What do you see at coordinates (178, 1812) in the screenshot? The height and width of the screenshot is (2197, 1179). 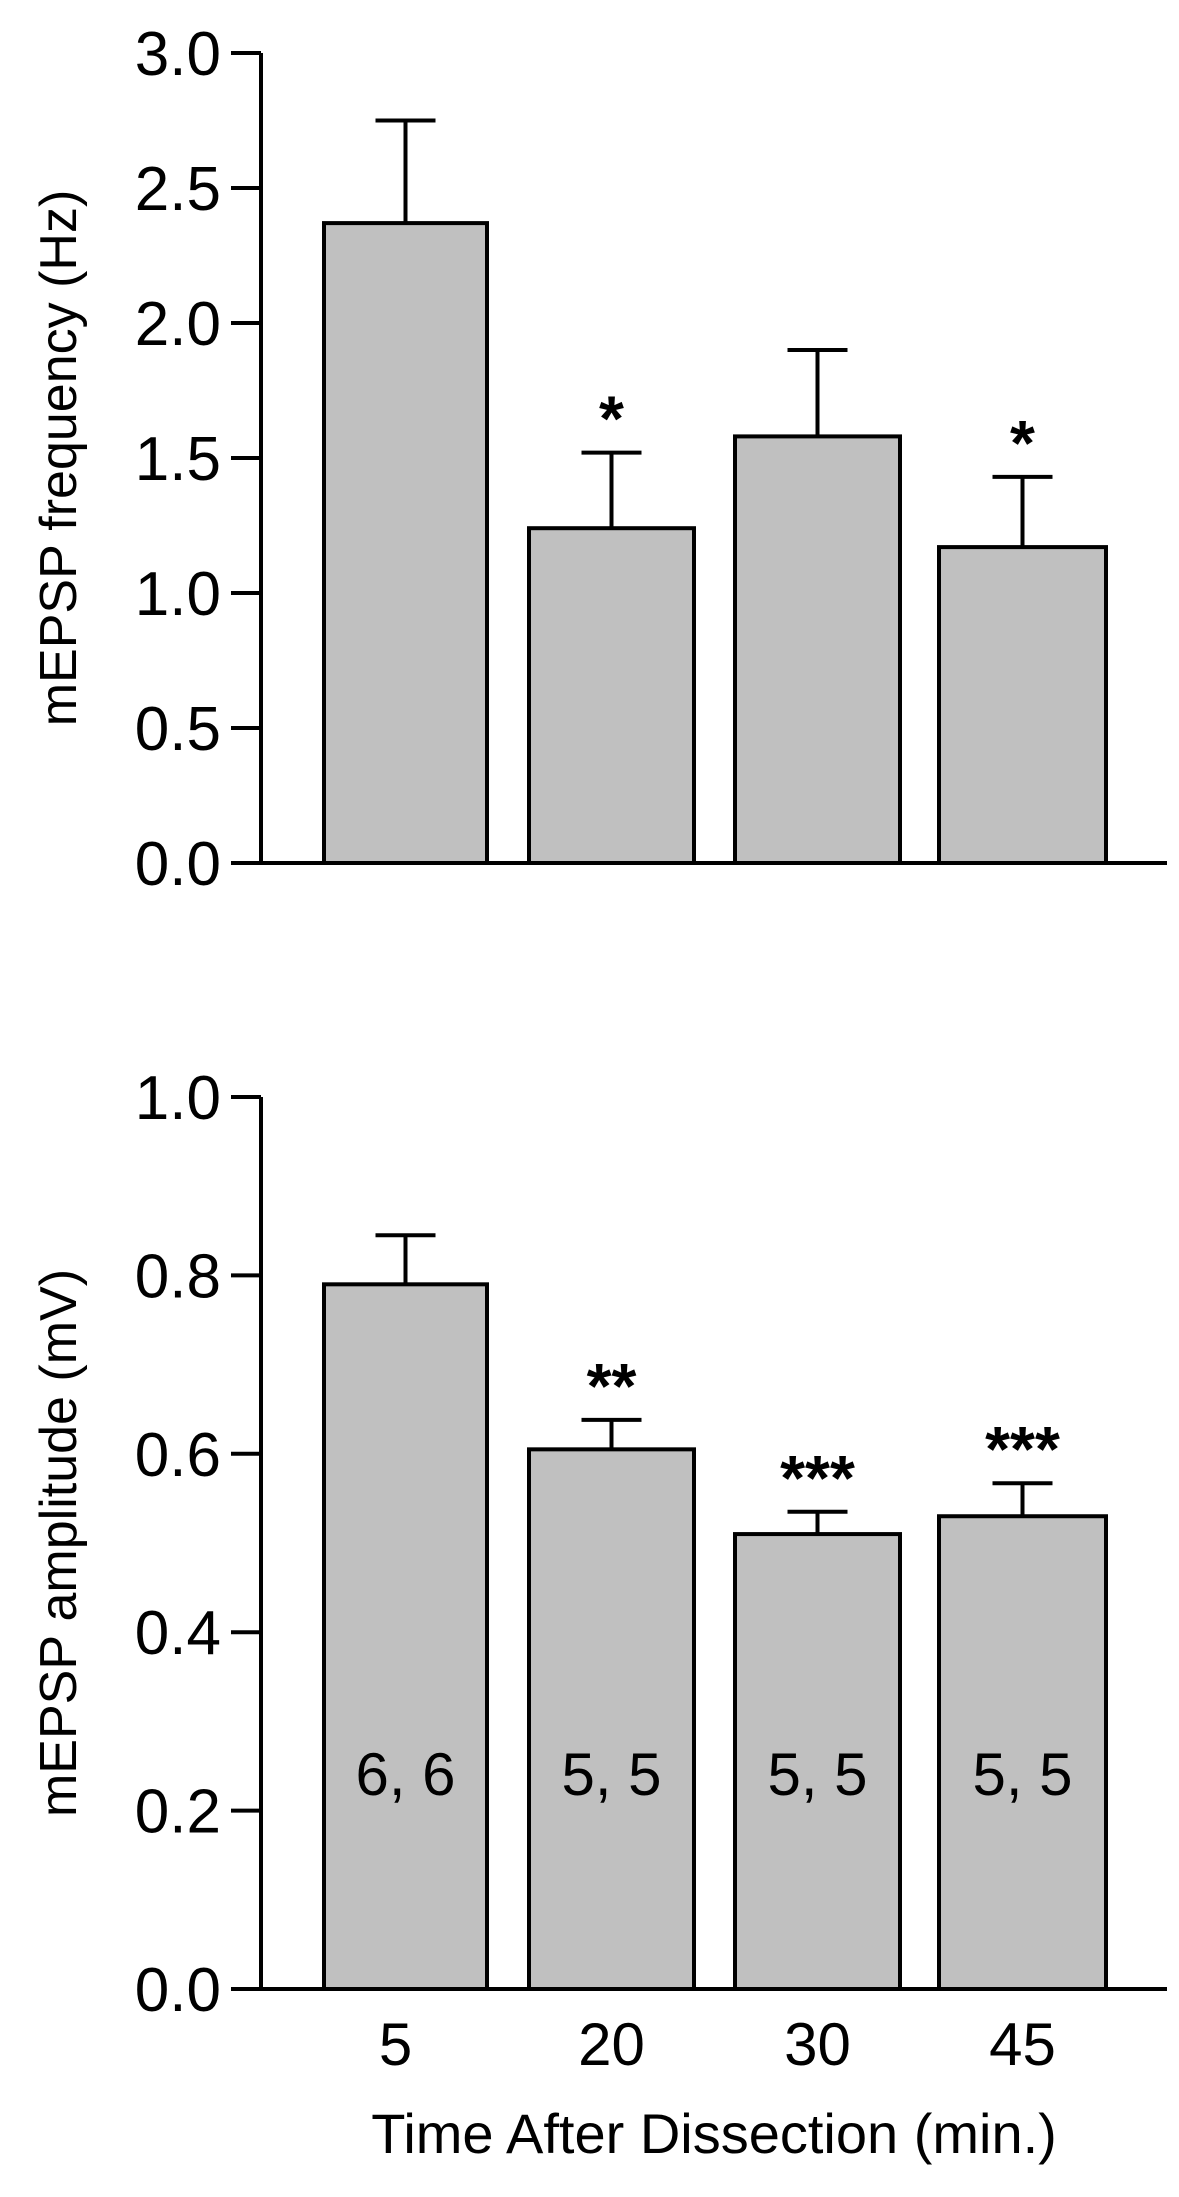 I see `y-tick-label: 0.2` at bounding box center [178, 1812].